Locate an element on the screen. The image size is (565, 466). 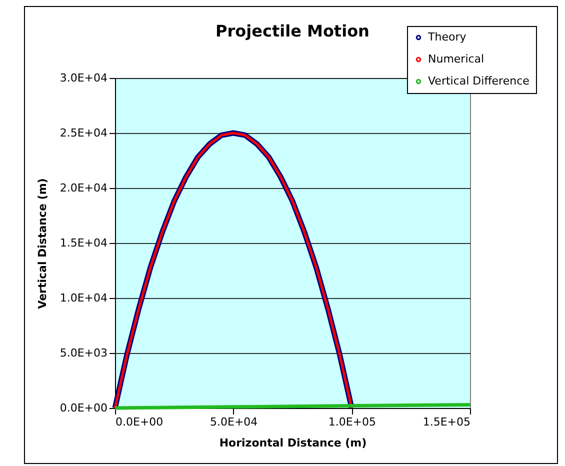
x-tick-label: 5.0E+04 is located at coordinates (234, 422).